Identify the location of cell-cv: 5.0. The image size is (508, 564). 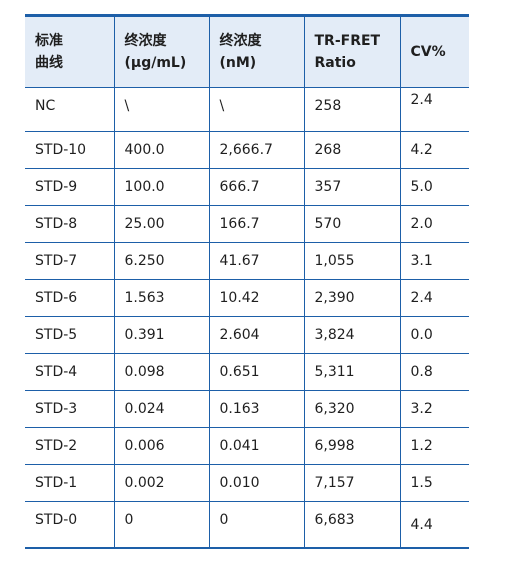
(421, 187).